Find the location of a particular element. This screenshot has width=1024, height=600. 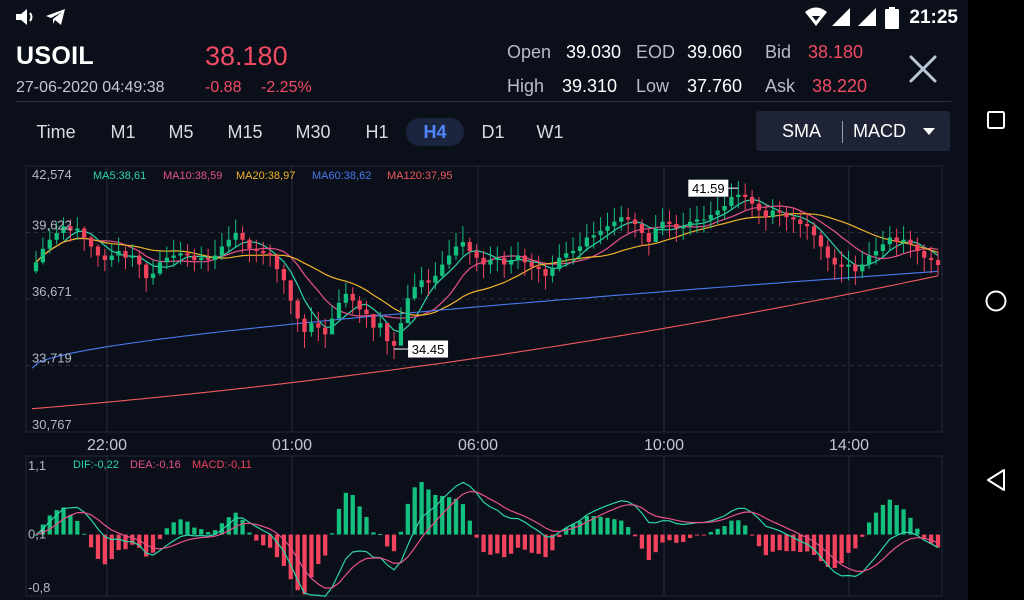

dea-line is located at coordinates (487, 539).